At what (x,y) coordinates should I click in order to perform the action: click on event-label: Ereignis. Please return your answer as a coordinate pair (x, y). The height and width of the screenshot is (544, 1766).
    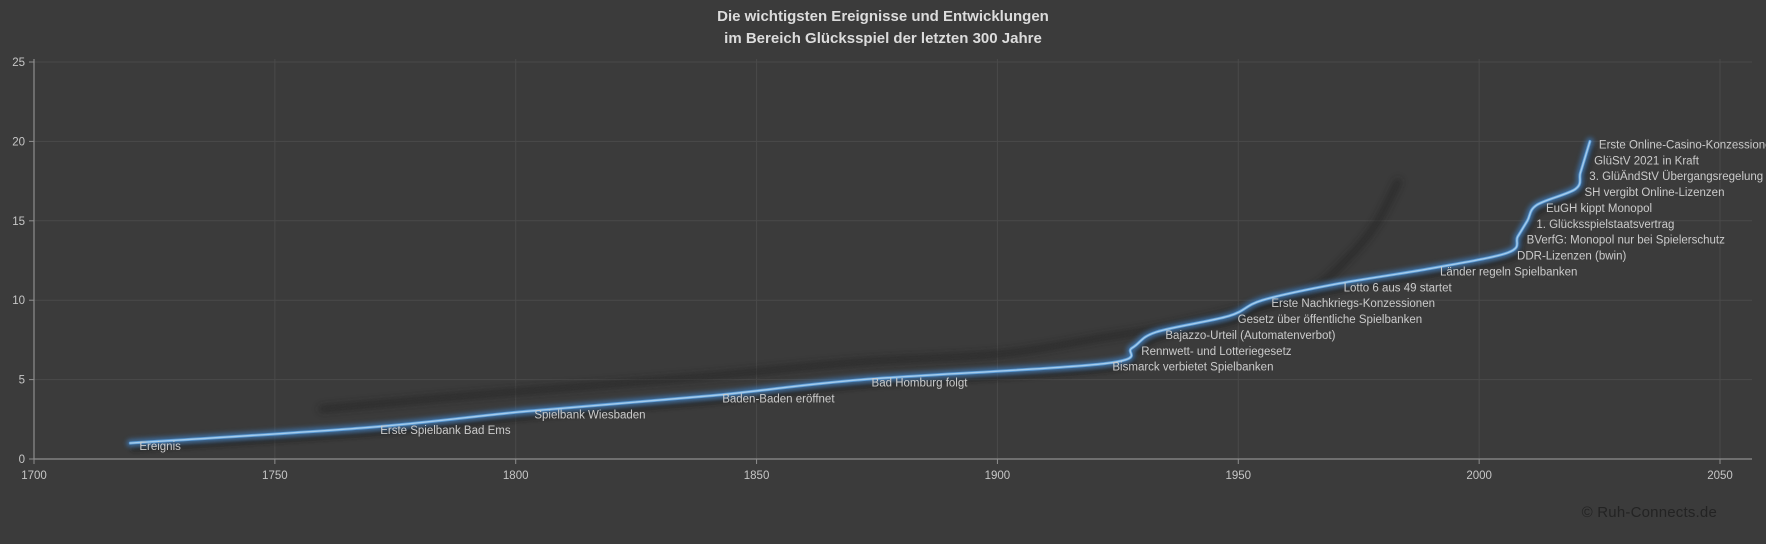
    Looking at the image, I should click on (160, 447).